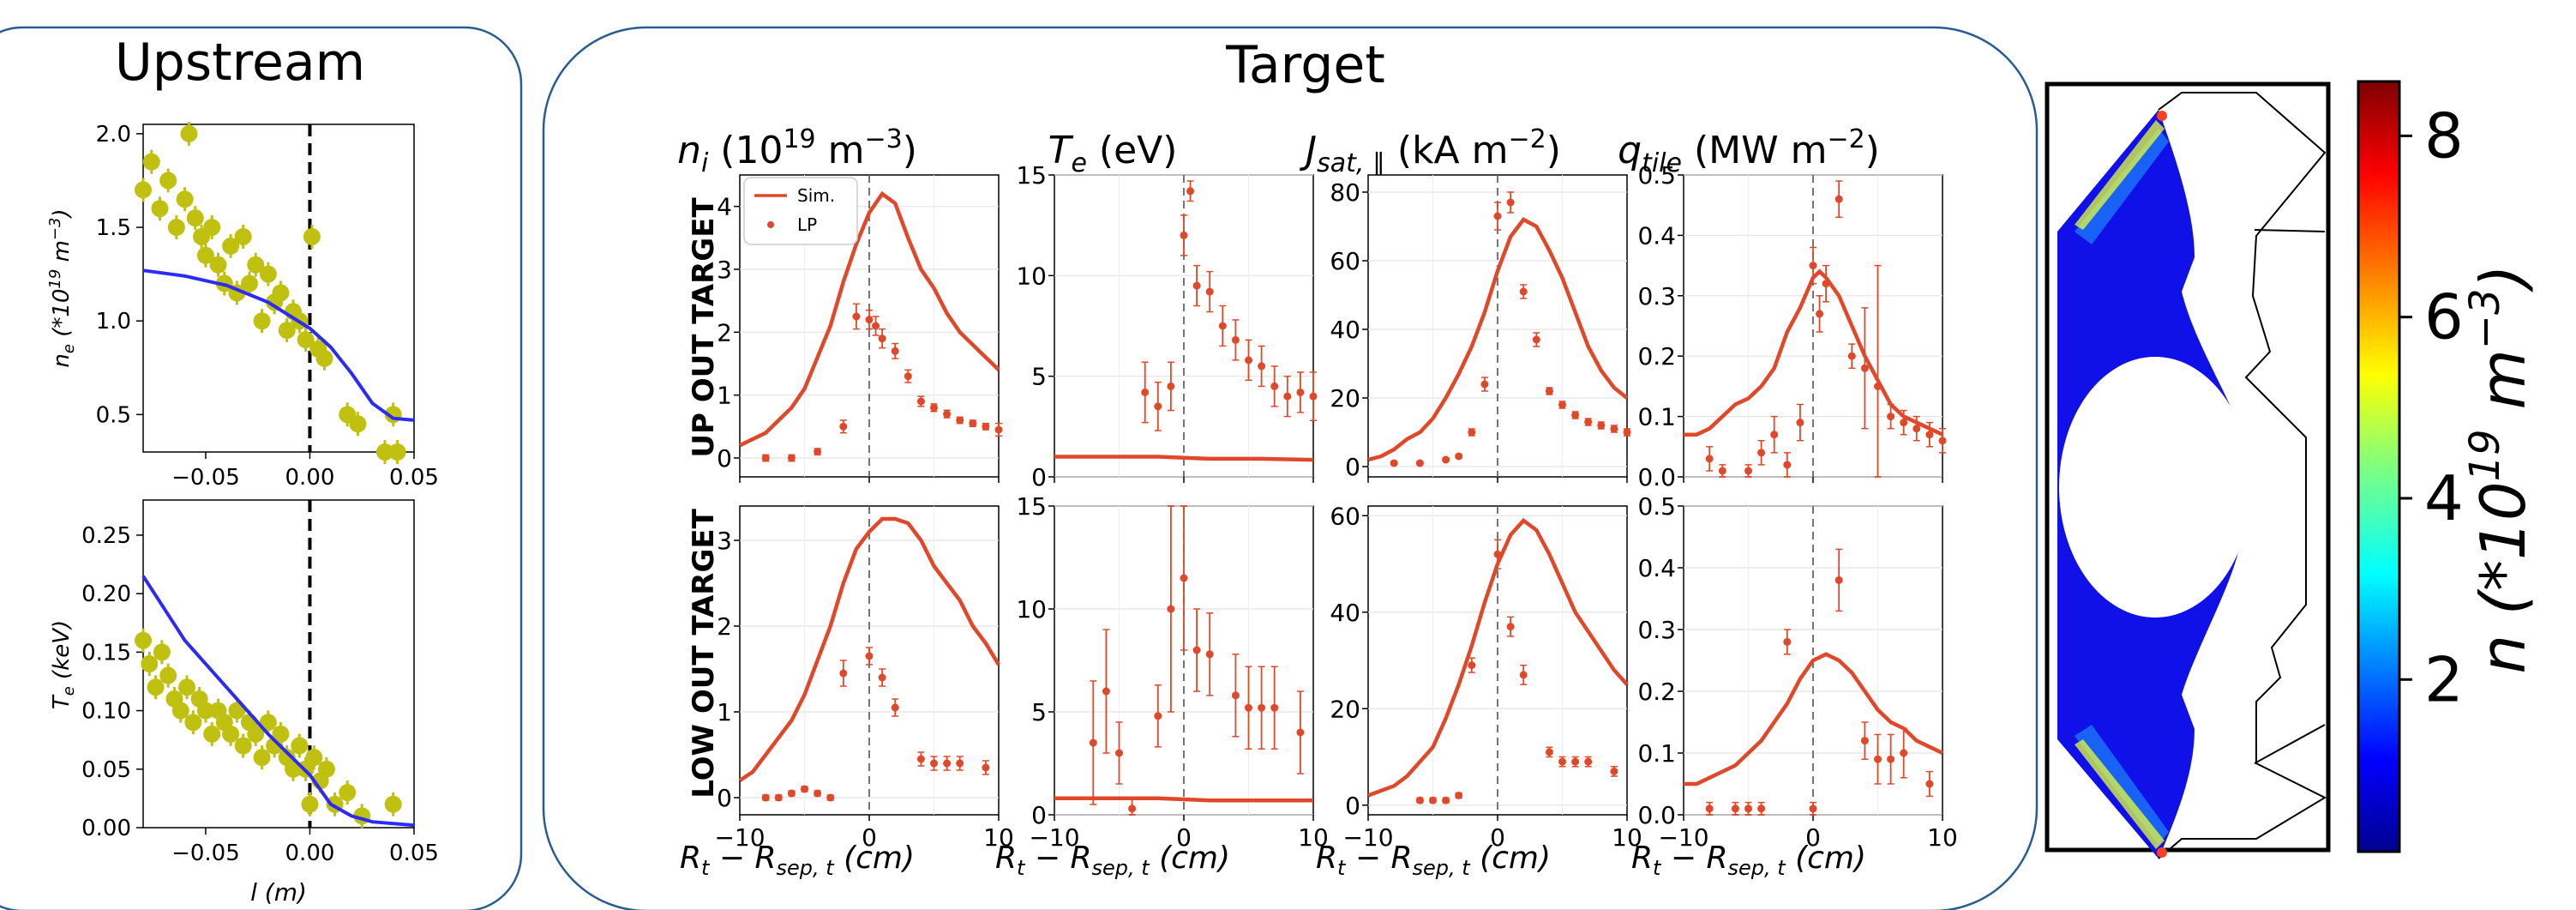 The height and width of the screenshot is (910, 2576). What do you see at coordinates (1031, 506) in the screenshot?
I see `y-tick-label: 15` at bounding box center [1031, 506].